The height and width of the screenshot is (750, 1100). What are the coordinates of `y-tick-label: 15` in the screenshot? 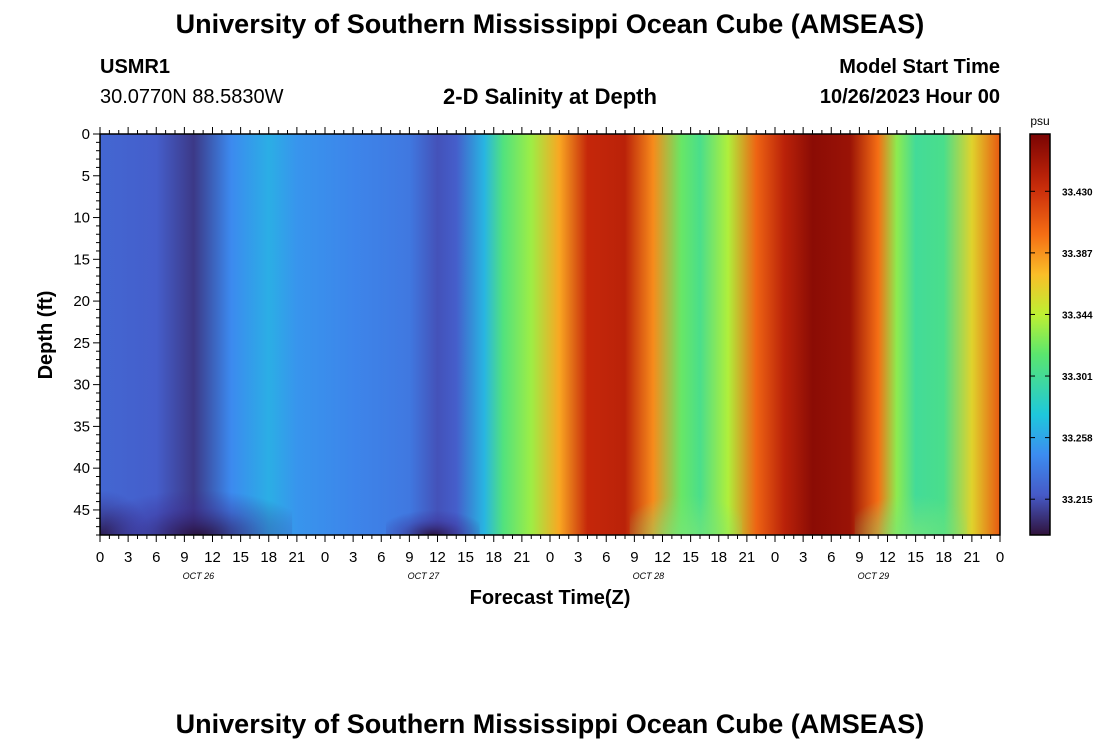 It's located at (81, 259).